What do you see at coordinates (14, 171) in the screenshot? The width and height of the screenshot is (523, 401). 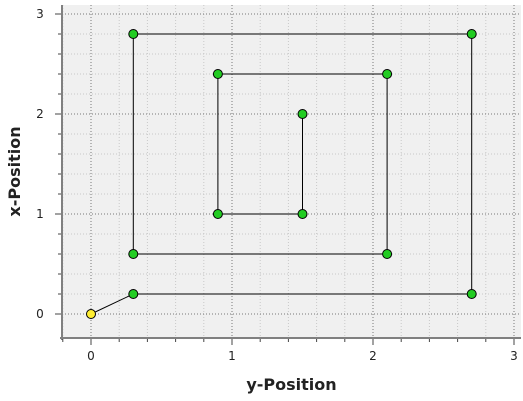 I see `y-axis-title: x-Position` at bounding box center [14, 171].